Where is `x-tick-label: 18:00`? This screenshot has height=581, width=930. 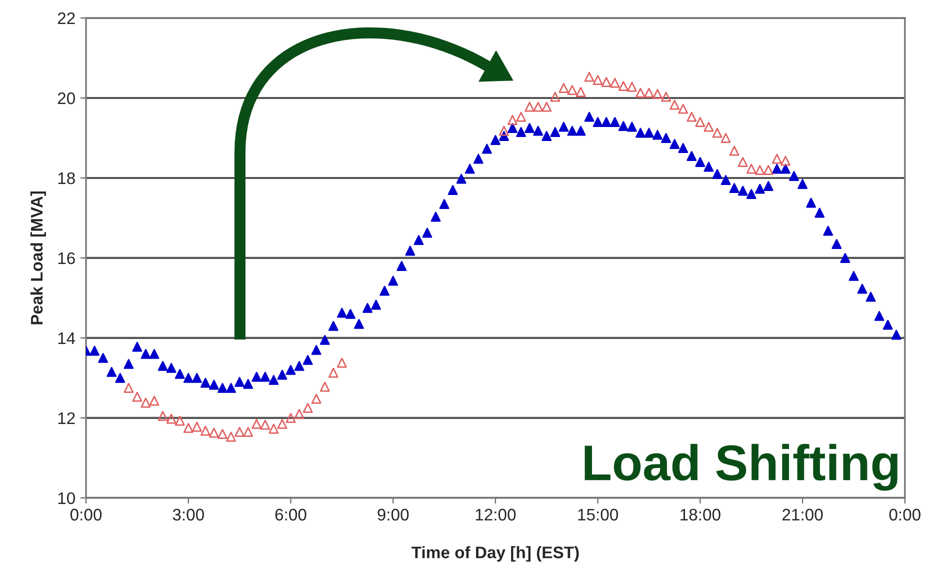
x-tick-label: 18:00 is located at coordinates (700, 514).